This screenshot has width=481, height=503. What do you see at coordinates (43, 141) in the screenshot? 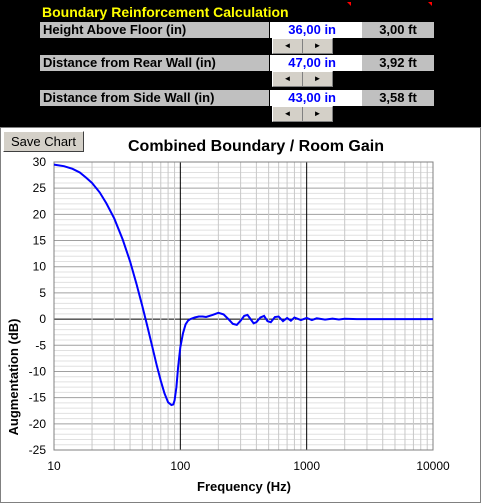
I see `save-chart-button: Save Chart` at bounding box center [43, 141].